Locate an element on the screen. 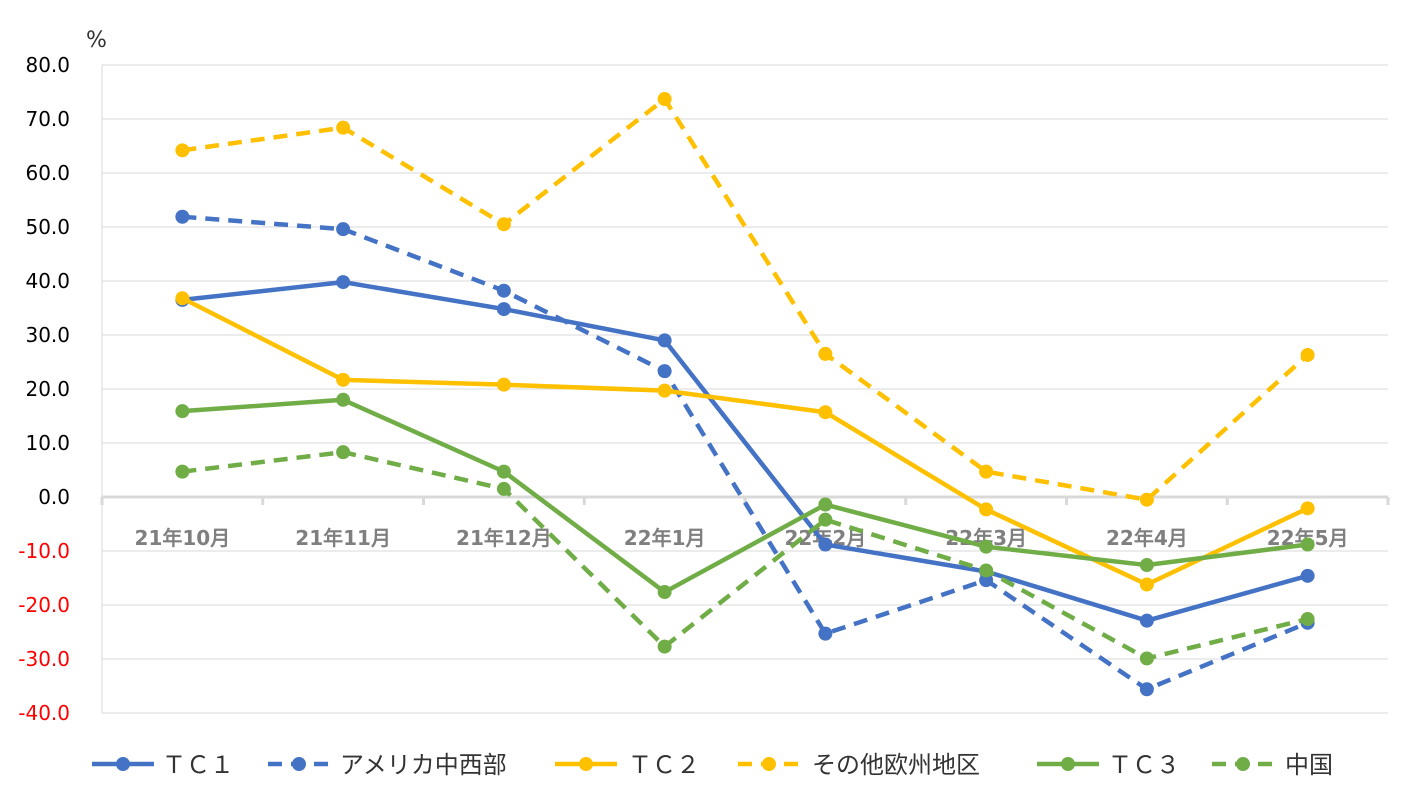 The height and width of the screenshot is (806, 1420). legend: ＴＣ１ アメリカ中西部 ＴＣ２ その他欧州地区 ＴＣ３ 中国 is located at coordinates (712, 765).